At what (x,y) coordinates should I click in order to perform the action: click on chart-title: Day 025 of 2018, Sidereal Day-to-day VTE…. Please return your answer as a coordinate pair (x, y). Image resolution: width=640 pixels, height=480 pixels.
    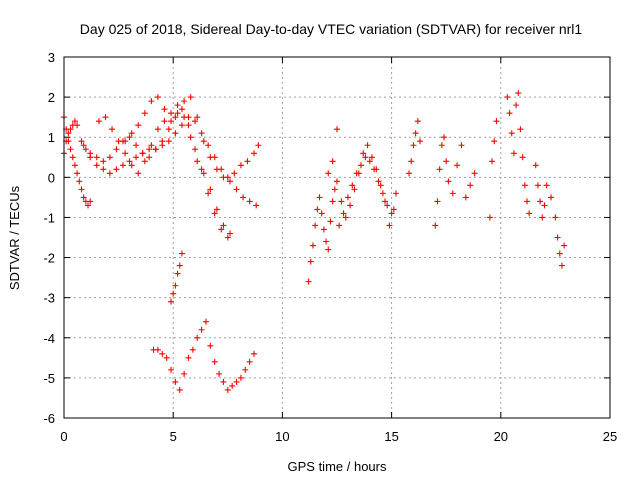
    Looking at the image, I should click on (331, 29).